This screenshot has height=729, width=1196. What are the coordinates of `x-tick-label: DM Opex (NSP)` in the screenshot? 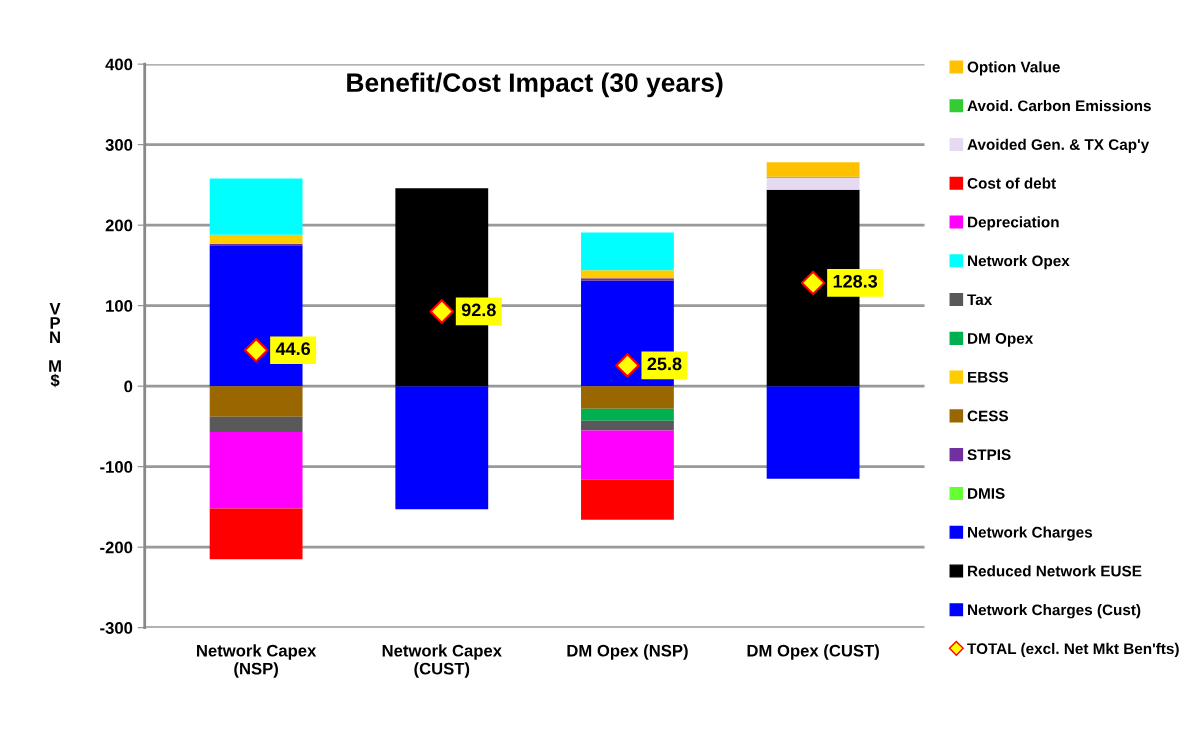 It's located at (627, 652).